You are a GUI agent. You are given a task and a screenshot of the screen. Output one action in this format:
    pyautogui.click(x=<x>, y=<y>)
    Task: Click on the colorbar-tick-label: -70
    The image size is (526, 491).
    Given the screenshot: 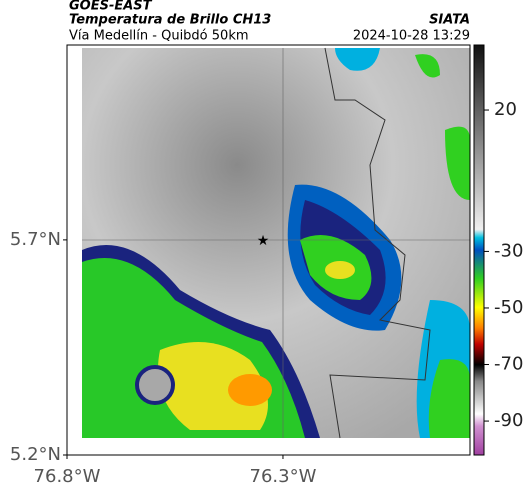 What is the action you would take?
    pyautogui.click(x=508, y=364)
    